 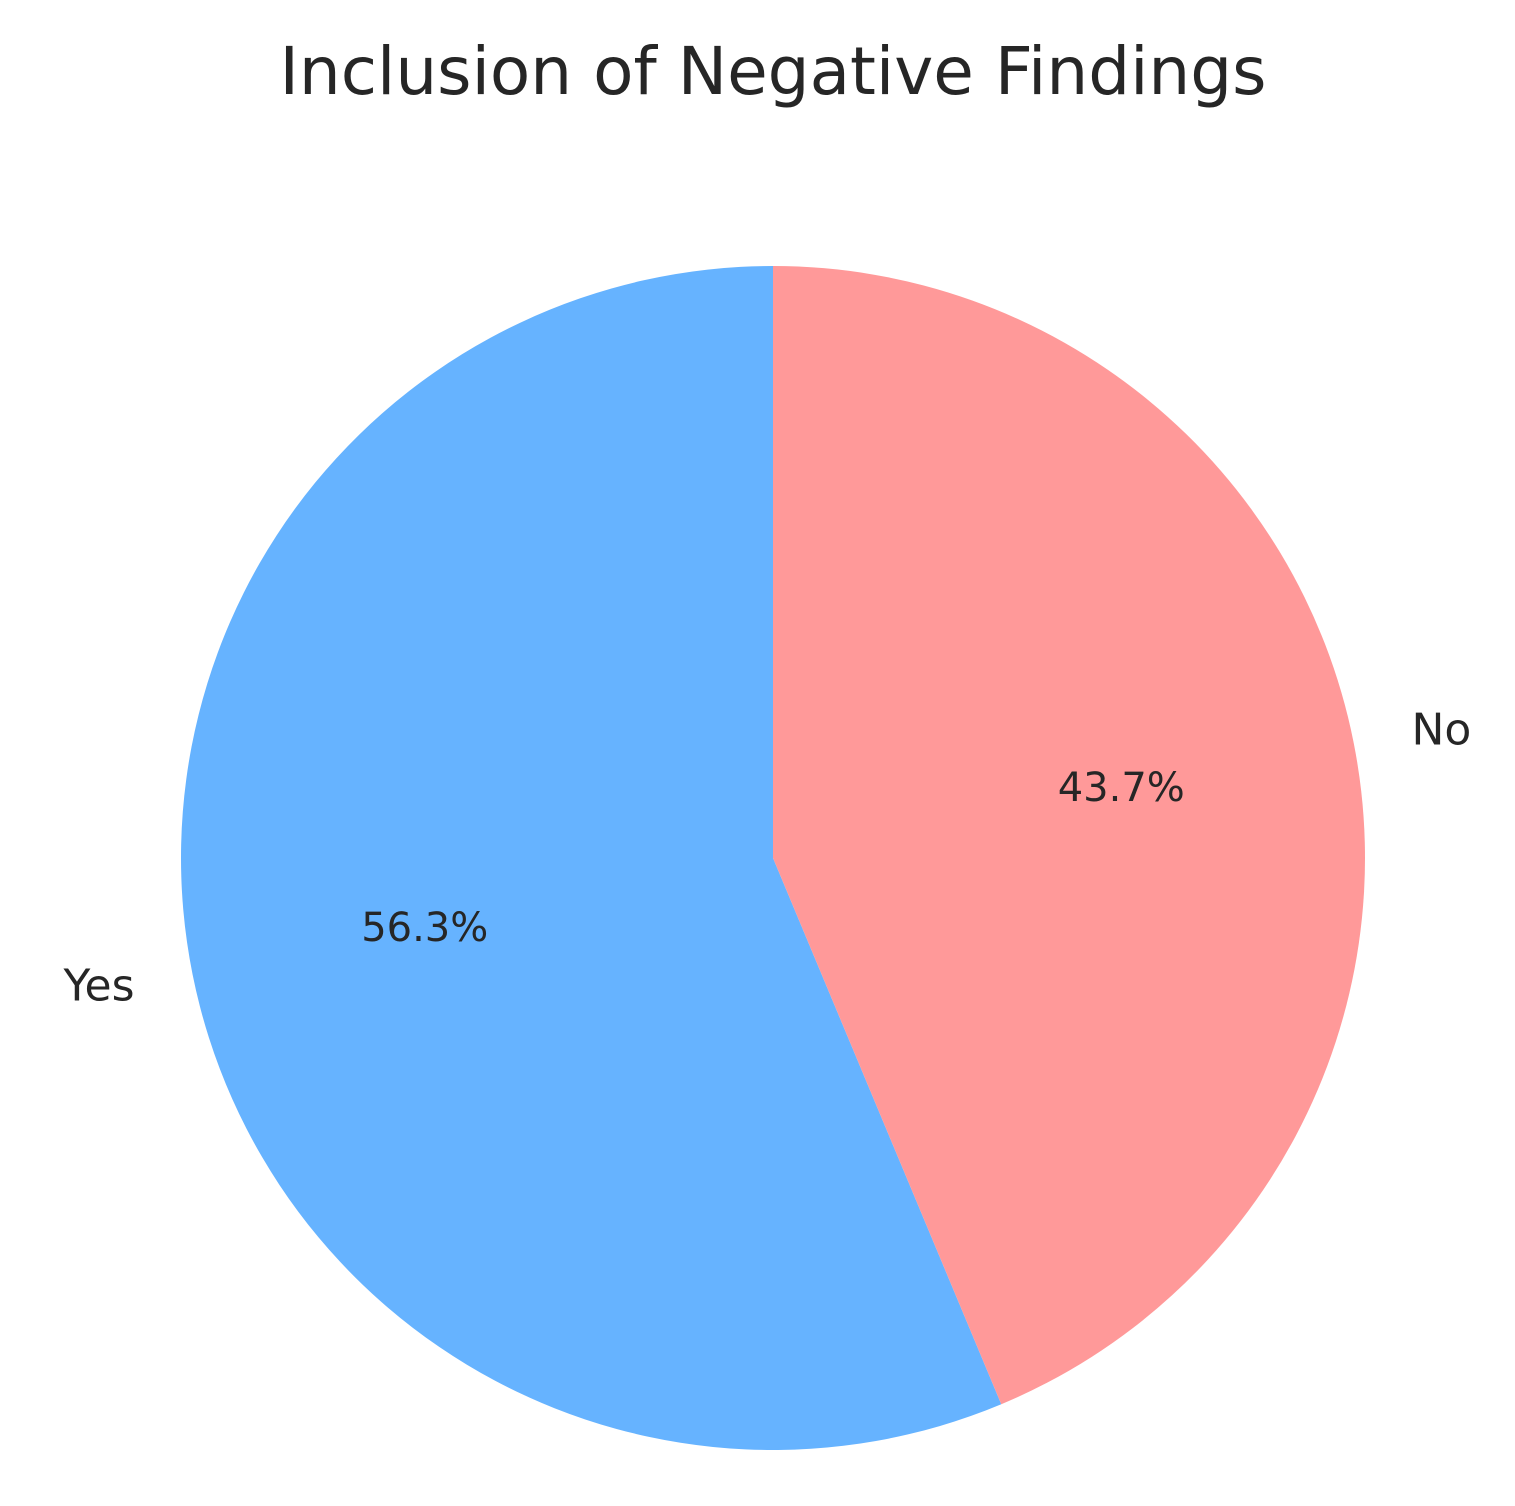 I want to click on slice-label-no: No, so click(x=1441, y=729).